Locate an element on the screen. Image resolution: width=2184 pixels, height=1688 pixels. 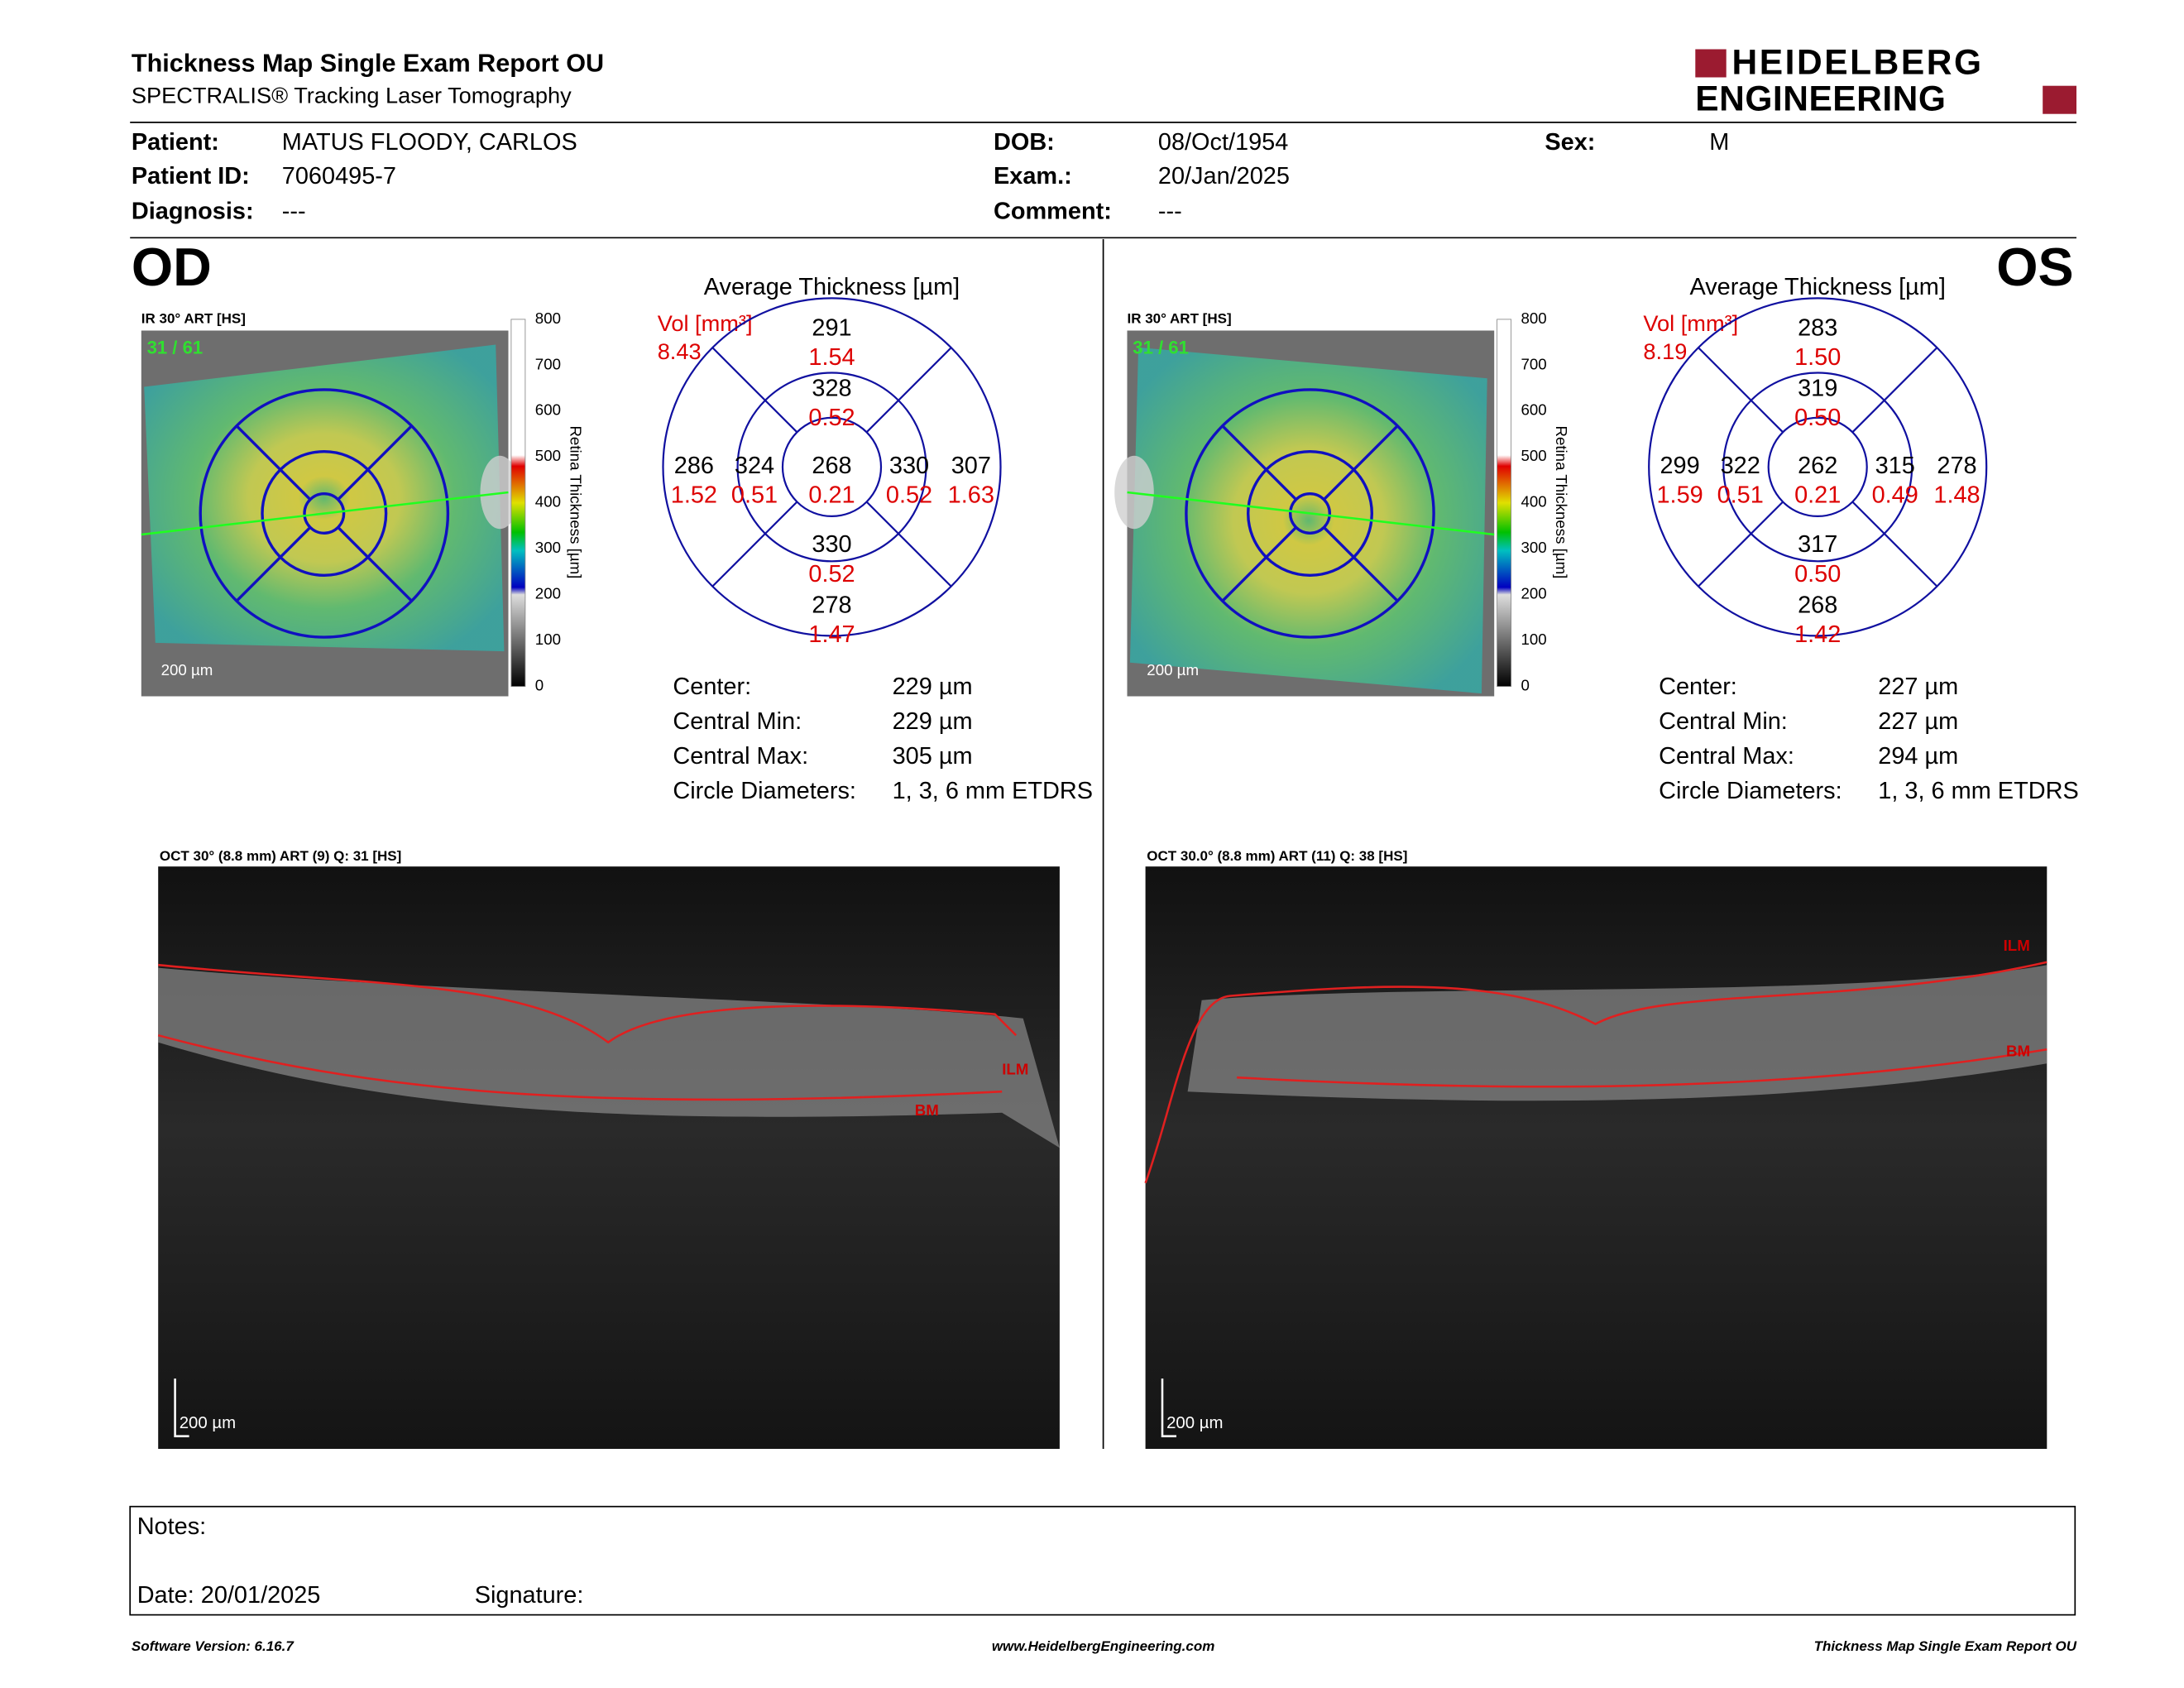
sector-thickness: 317 is located at coordinates (1817, 544).